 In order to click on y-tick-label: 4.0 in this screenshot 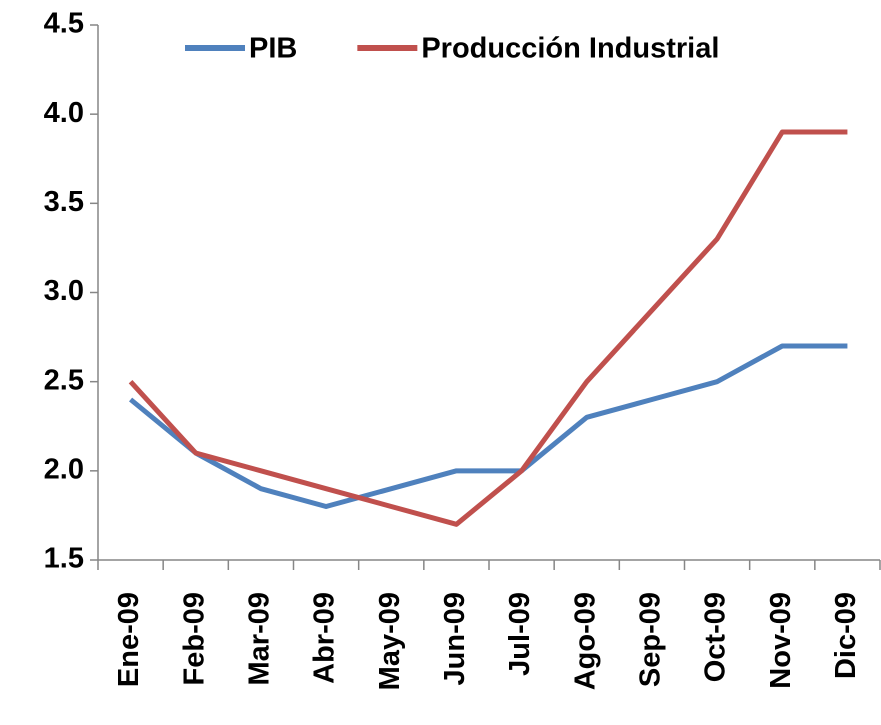, I will do `click(64, 113)`.